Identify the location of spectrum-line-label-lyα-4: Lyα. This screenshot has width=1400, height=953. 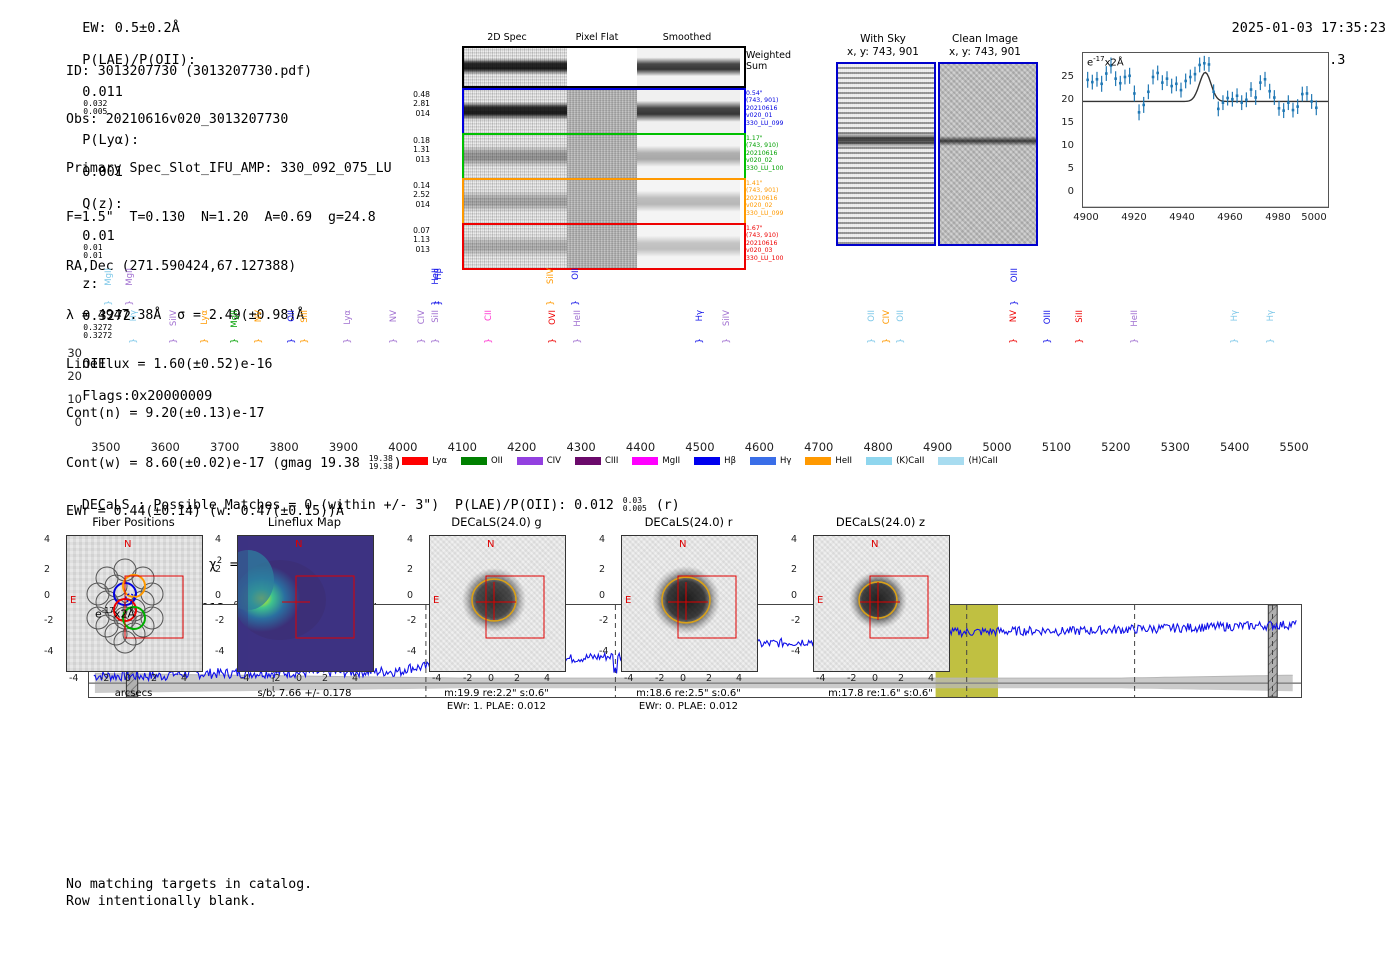
(205, 317).